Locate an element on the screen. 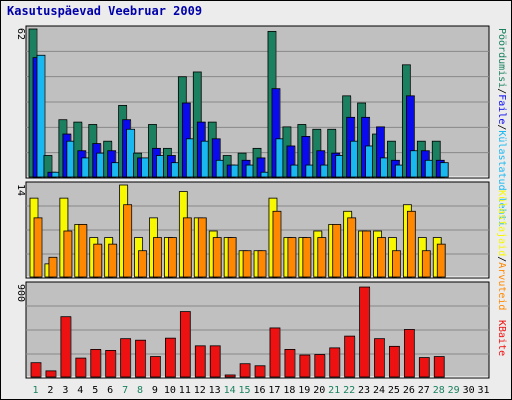  bar-middle-s1-day24 is located at coordinates (382, 257).